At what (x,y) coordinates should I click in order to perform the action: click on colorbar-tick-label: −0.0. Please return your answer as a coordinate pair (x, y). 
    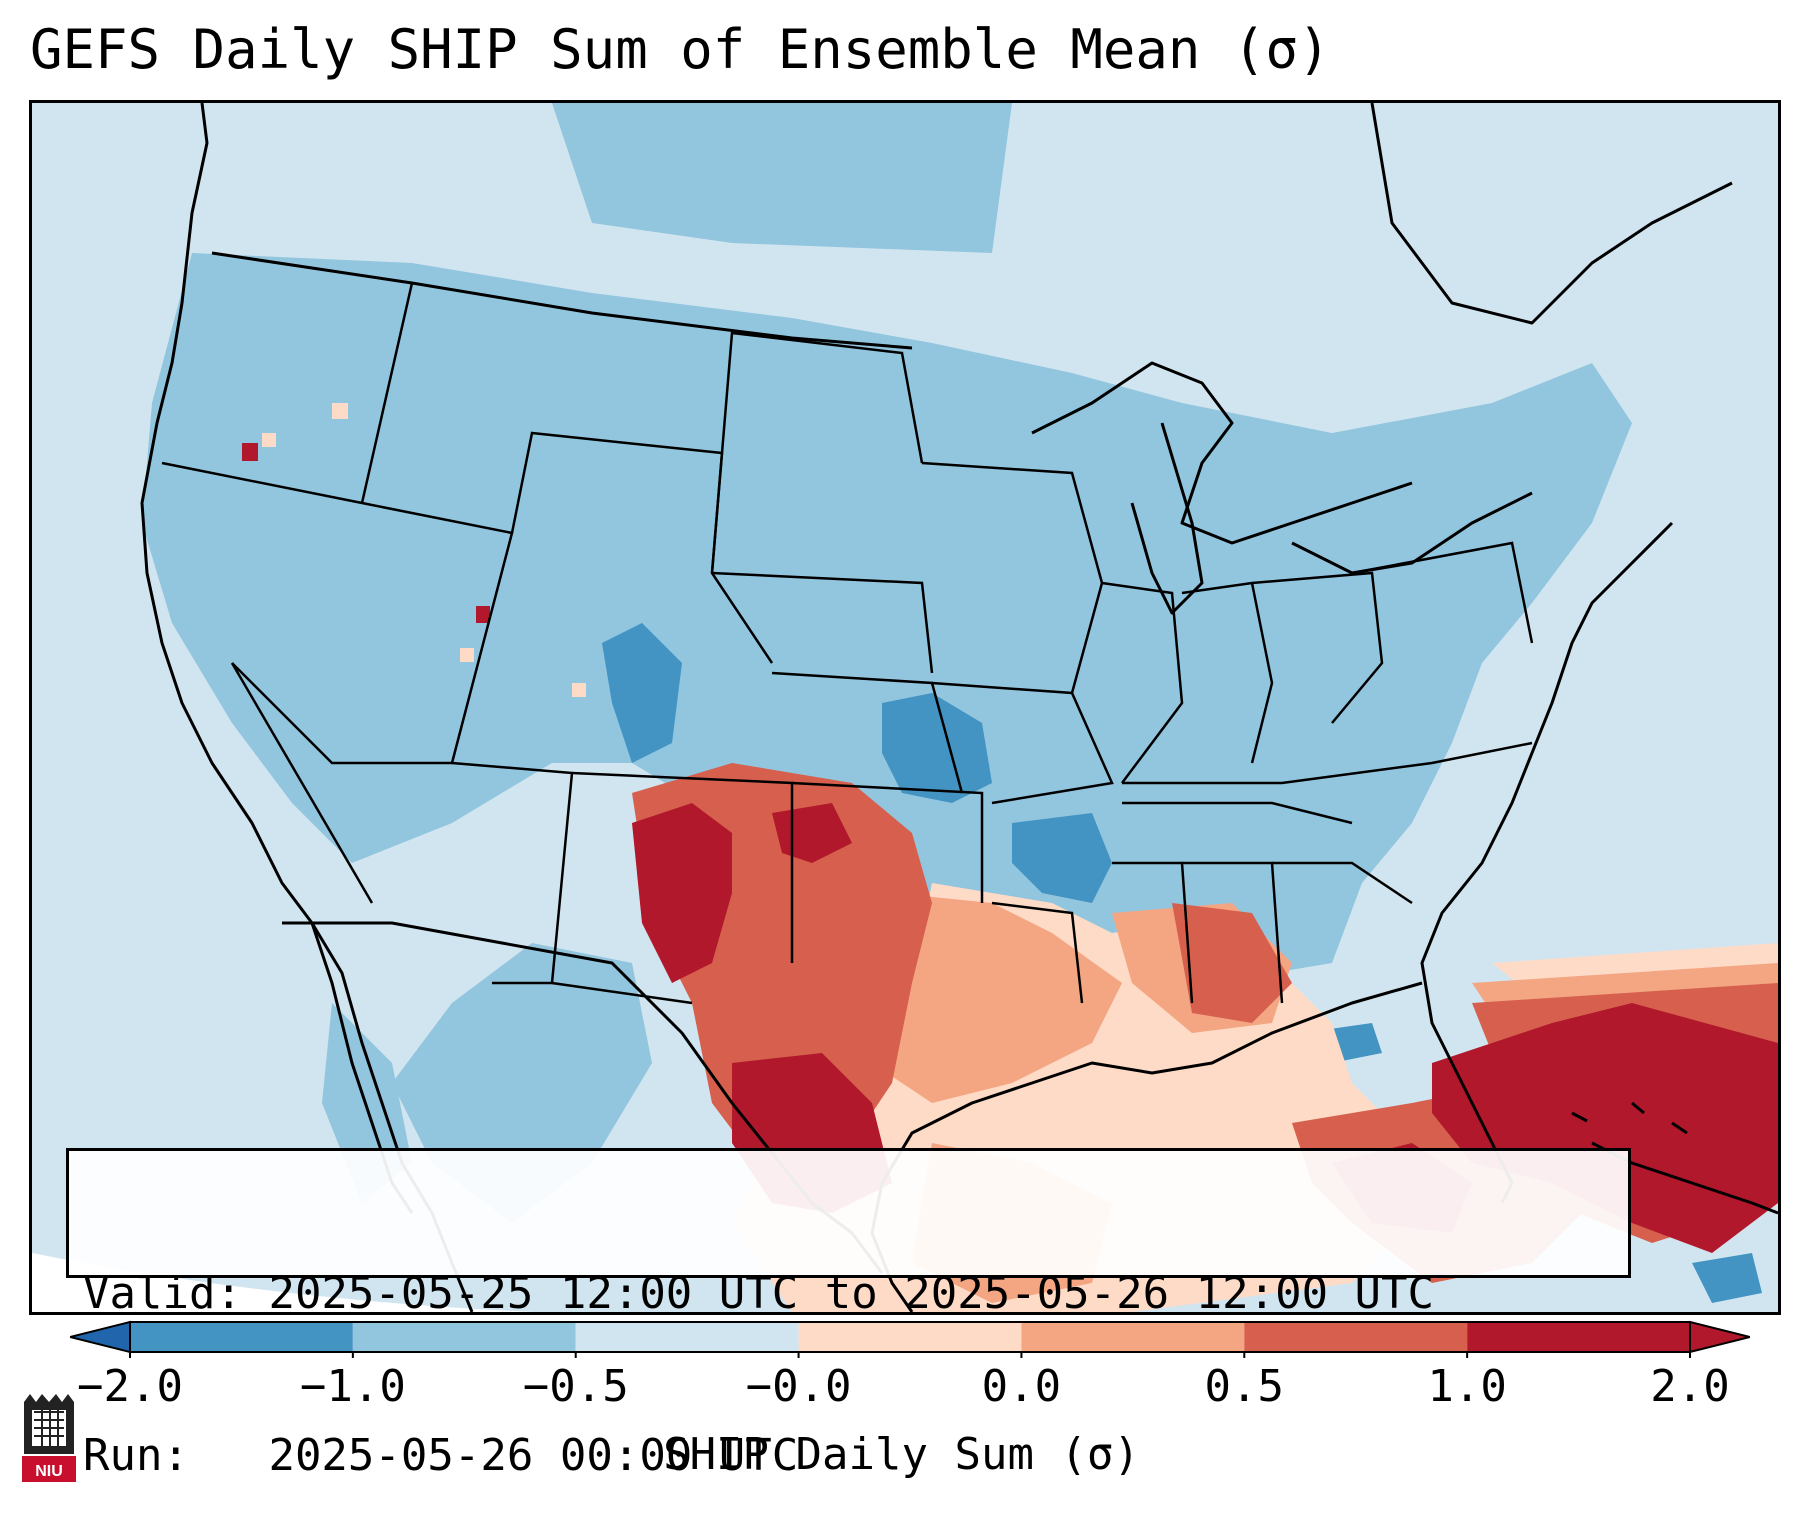
    Looking at the image, I should click on (798, 1386).